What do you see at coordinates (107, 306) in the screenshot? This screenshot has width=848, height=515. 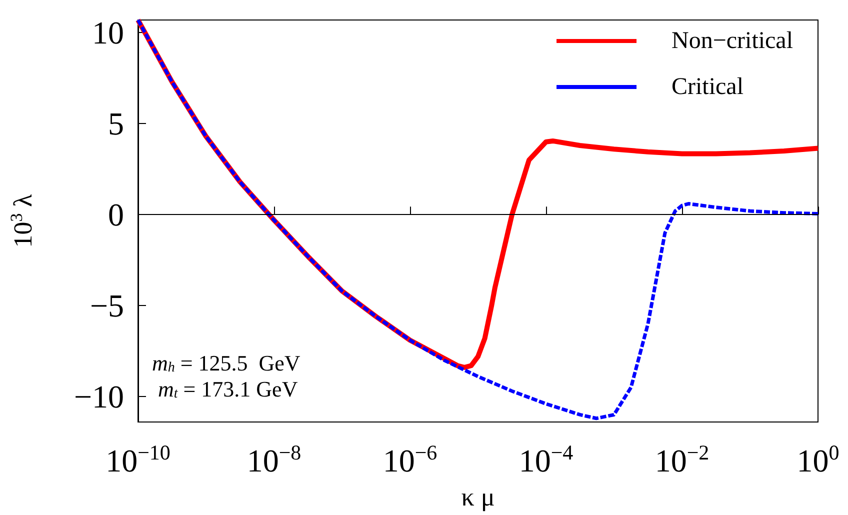 I see `y-tick-label: −5` at bounding box center [107, 306].